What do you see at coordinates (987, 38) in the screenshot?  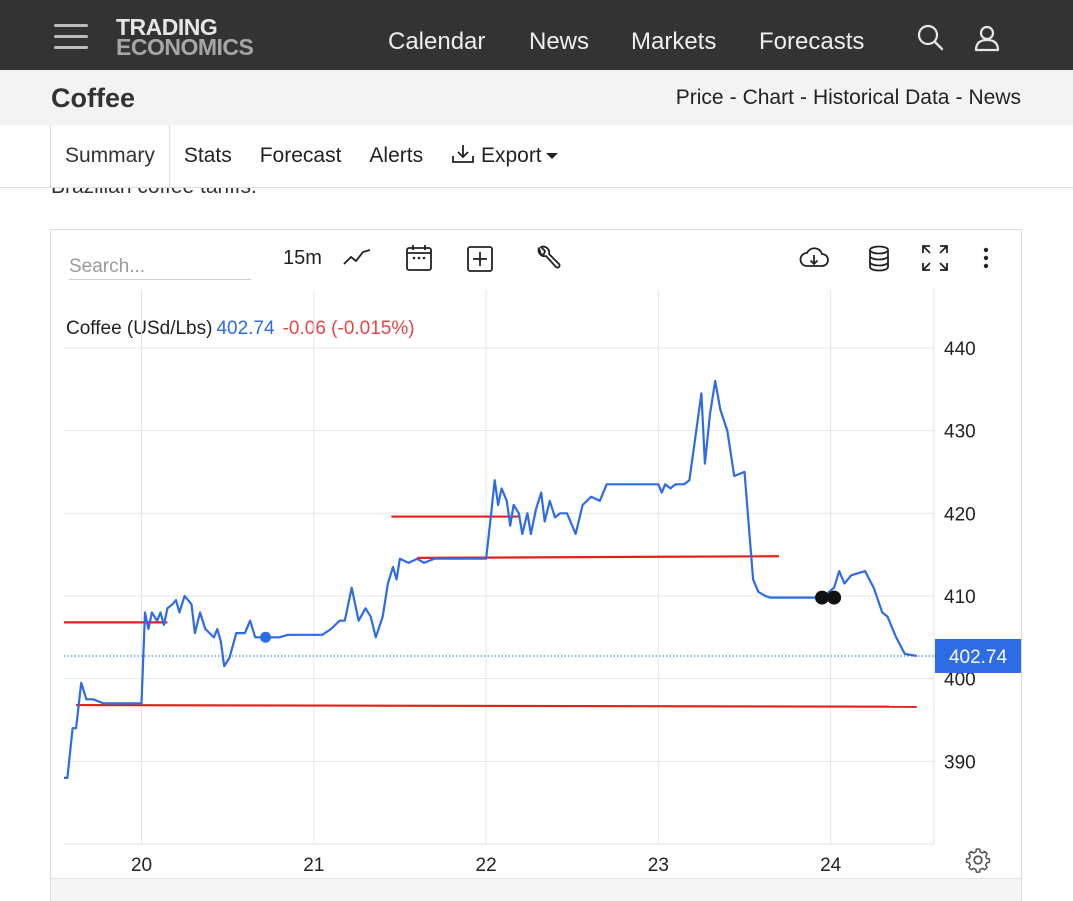 I see `user-icon` at bounding box center [987, 38].